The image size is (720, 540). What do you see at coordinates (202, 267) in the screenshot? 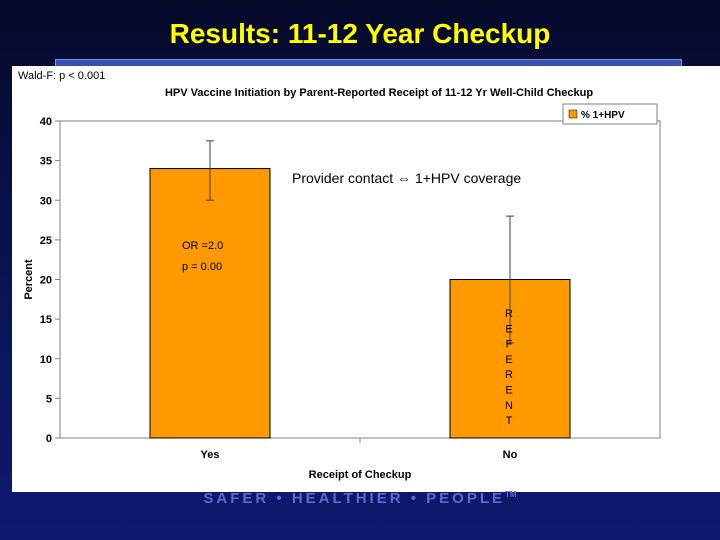
I see `p-annotation: p = 0.00` at bounding box center [202, 267].